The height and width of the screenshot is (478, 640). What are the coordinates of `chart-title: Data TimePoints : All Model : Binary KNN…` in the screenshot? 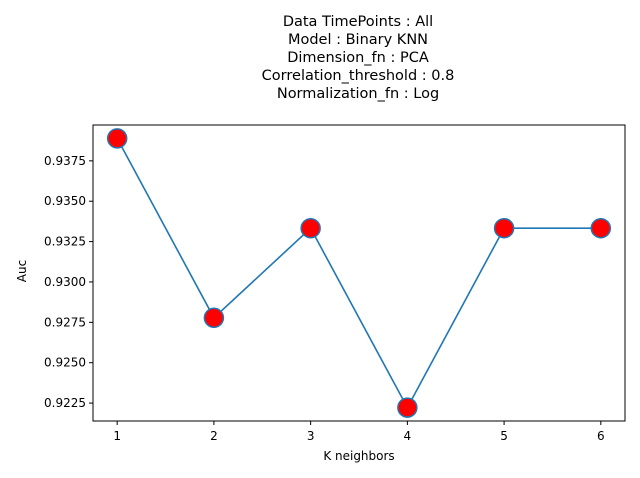 It's located at (358, 58).